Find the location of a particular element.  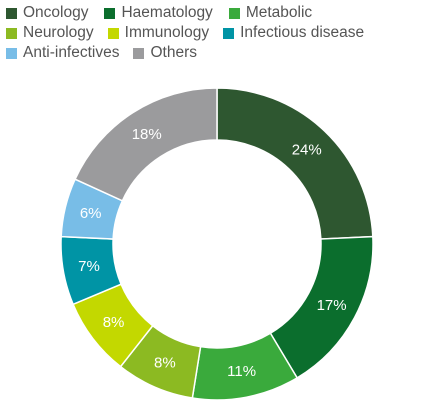

slice-label-haematology: 17% is located at coordinates (332, 305).